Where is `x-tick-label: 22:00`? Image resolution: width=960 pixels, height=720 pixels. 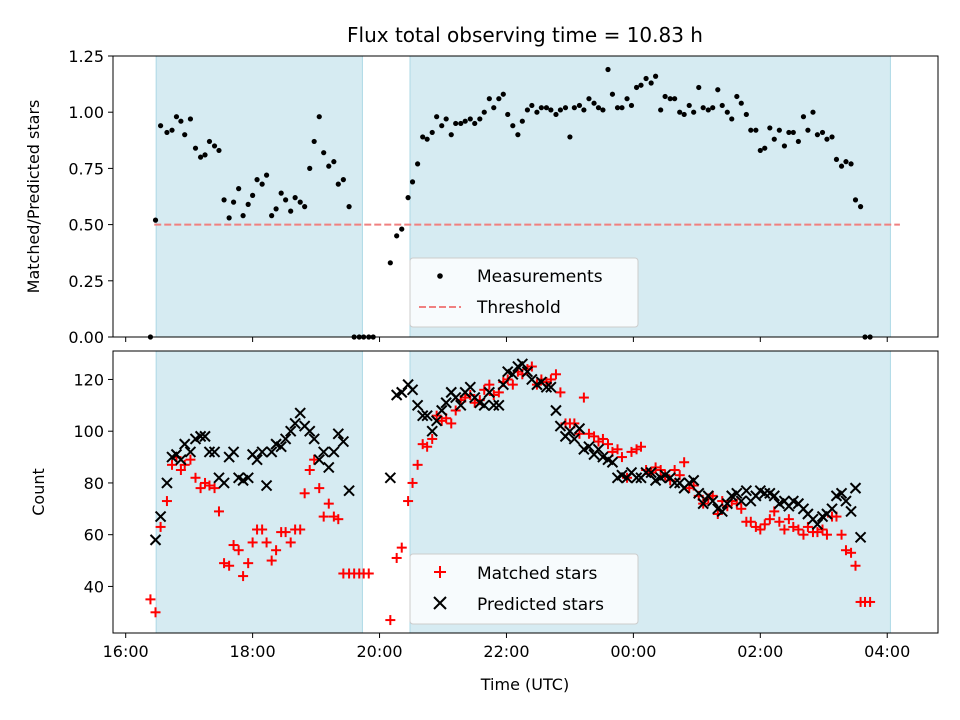 x-tick-label: 22:00 is located at coordinates (506, 651).